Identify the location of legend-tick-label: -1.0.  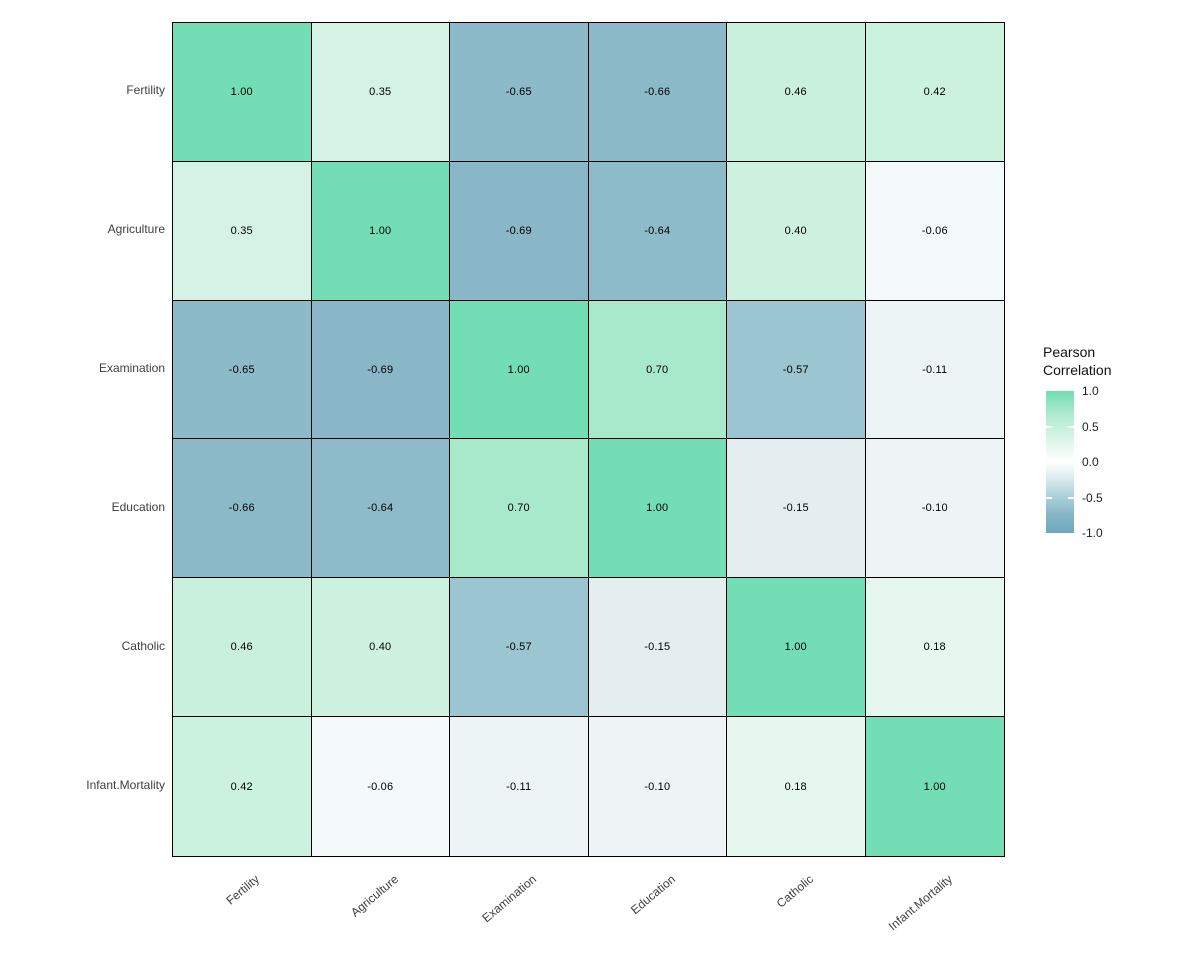
(1092, 533).